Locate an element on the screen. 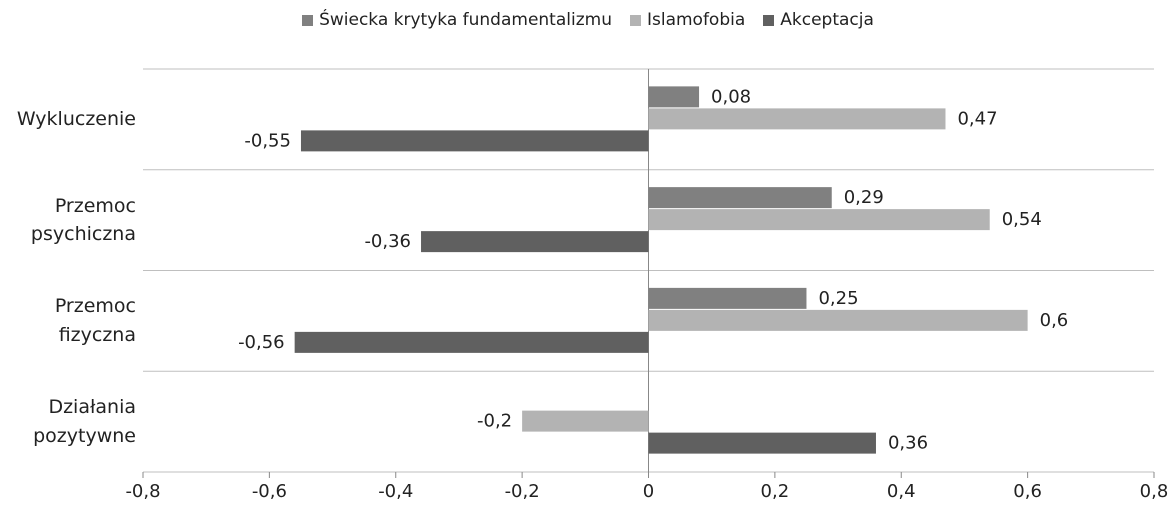  value-label: 0,08 is located at coordinates (731, 96).